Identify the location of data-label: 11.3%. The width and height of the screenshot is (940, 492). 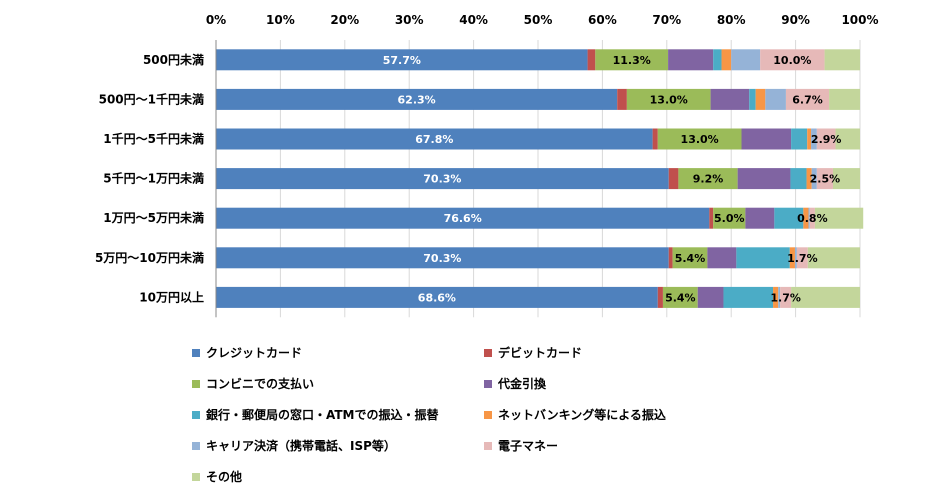
(632, 60).